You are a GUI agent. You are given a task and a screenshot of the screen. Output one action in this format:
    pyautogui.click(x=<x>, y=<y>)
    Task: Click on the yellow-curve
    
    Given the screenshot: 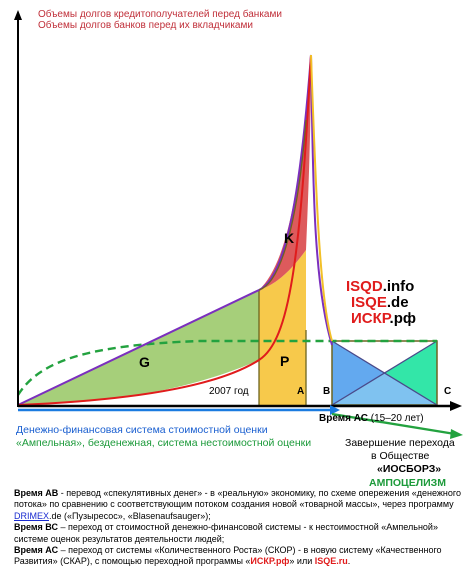 What is the action you would take?
    pyautogui.click(x=321, y=198)
    